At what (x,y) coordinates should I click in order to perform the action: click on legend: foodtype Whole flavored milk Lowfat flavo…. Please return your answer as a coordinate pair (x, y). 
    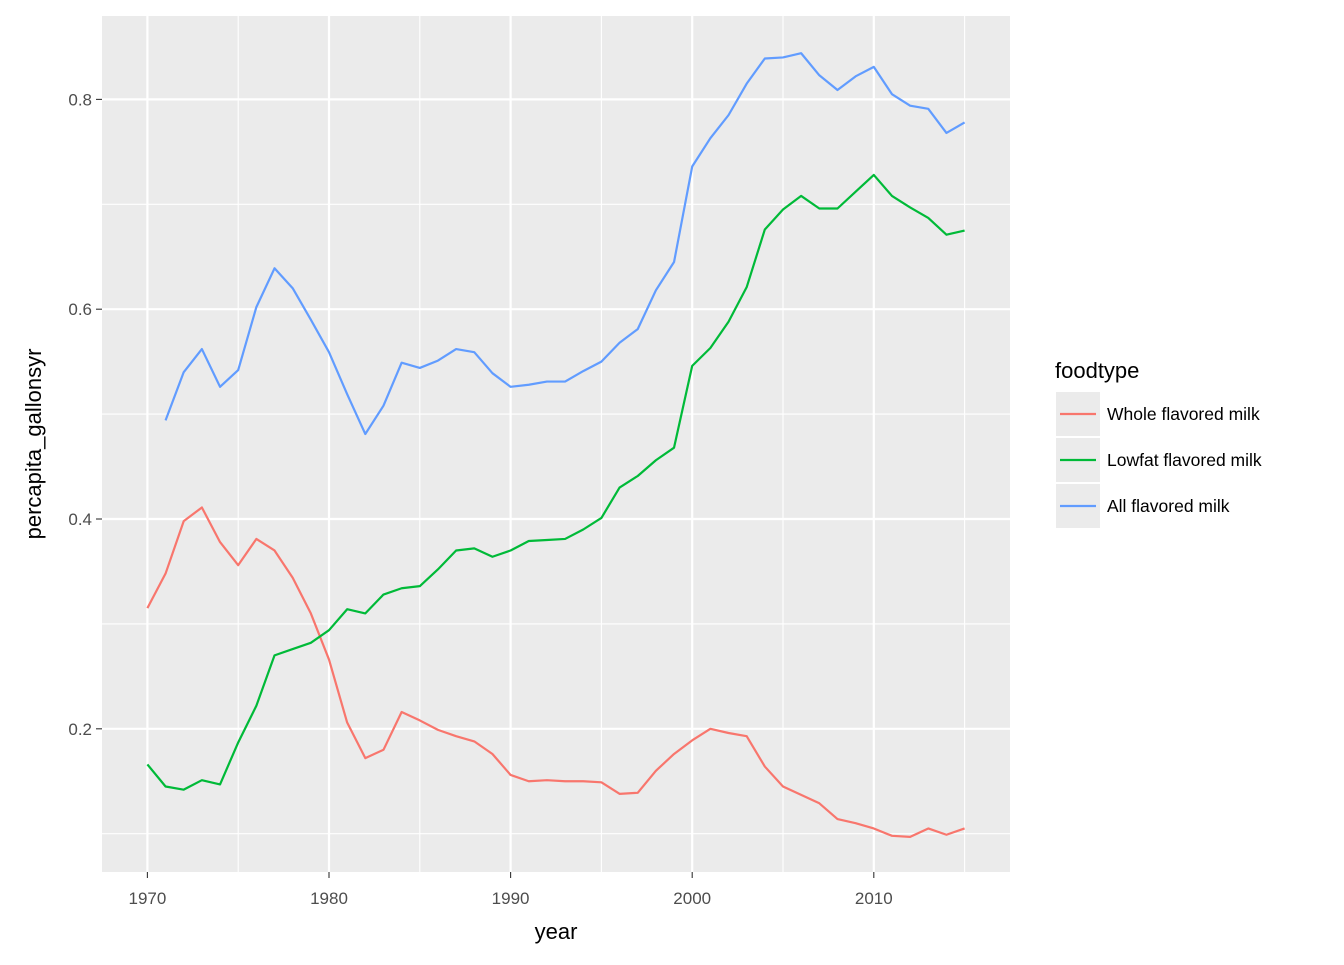
    Looking at the image, I should click on (1158, 443).